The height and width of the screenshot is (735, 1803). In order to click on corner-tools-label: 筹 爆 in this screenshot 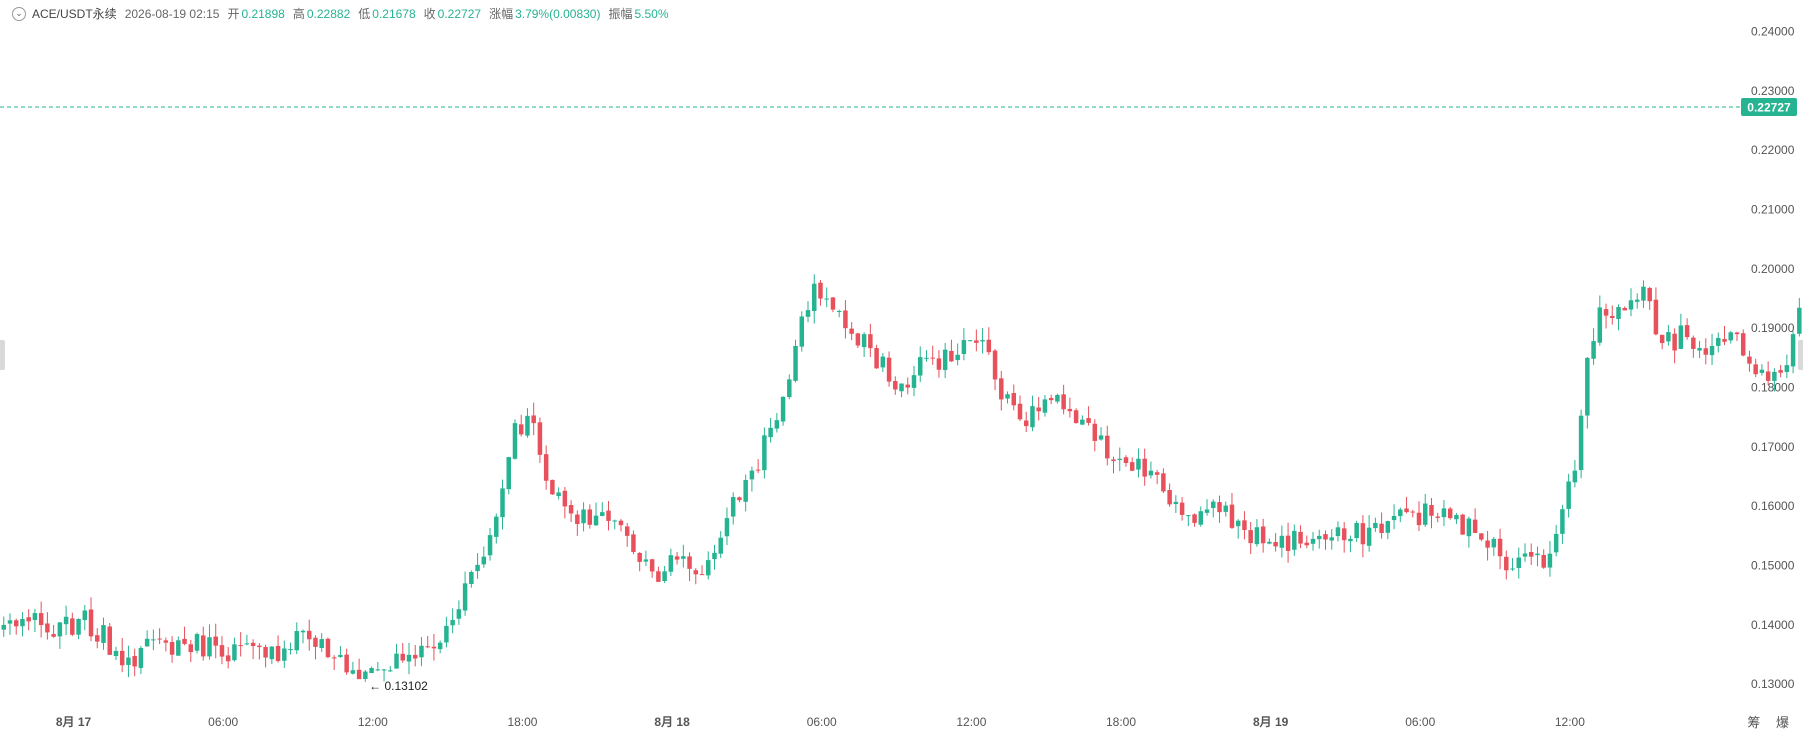, I will do `click(1771, 722)`.